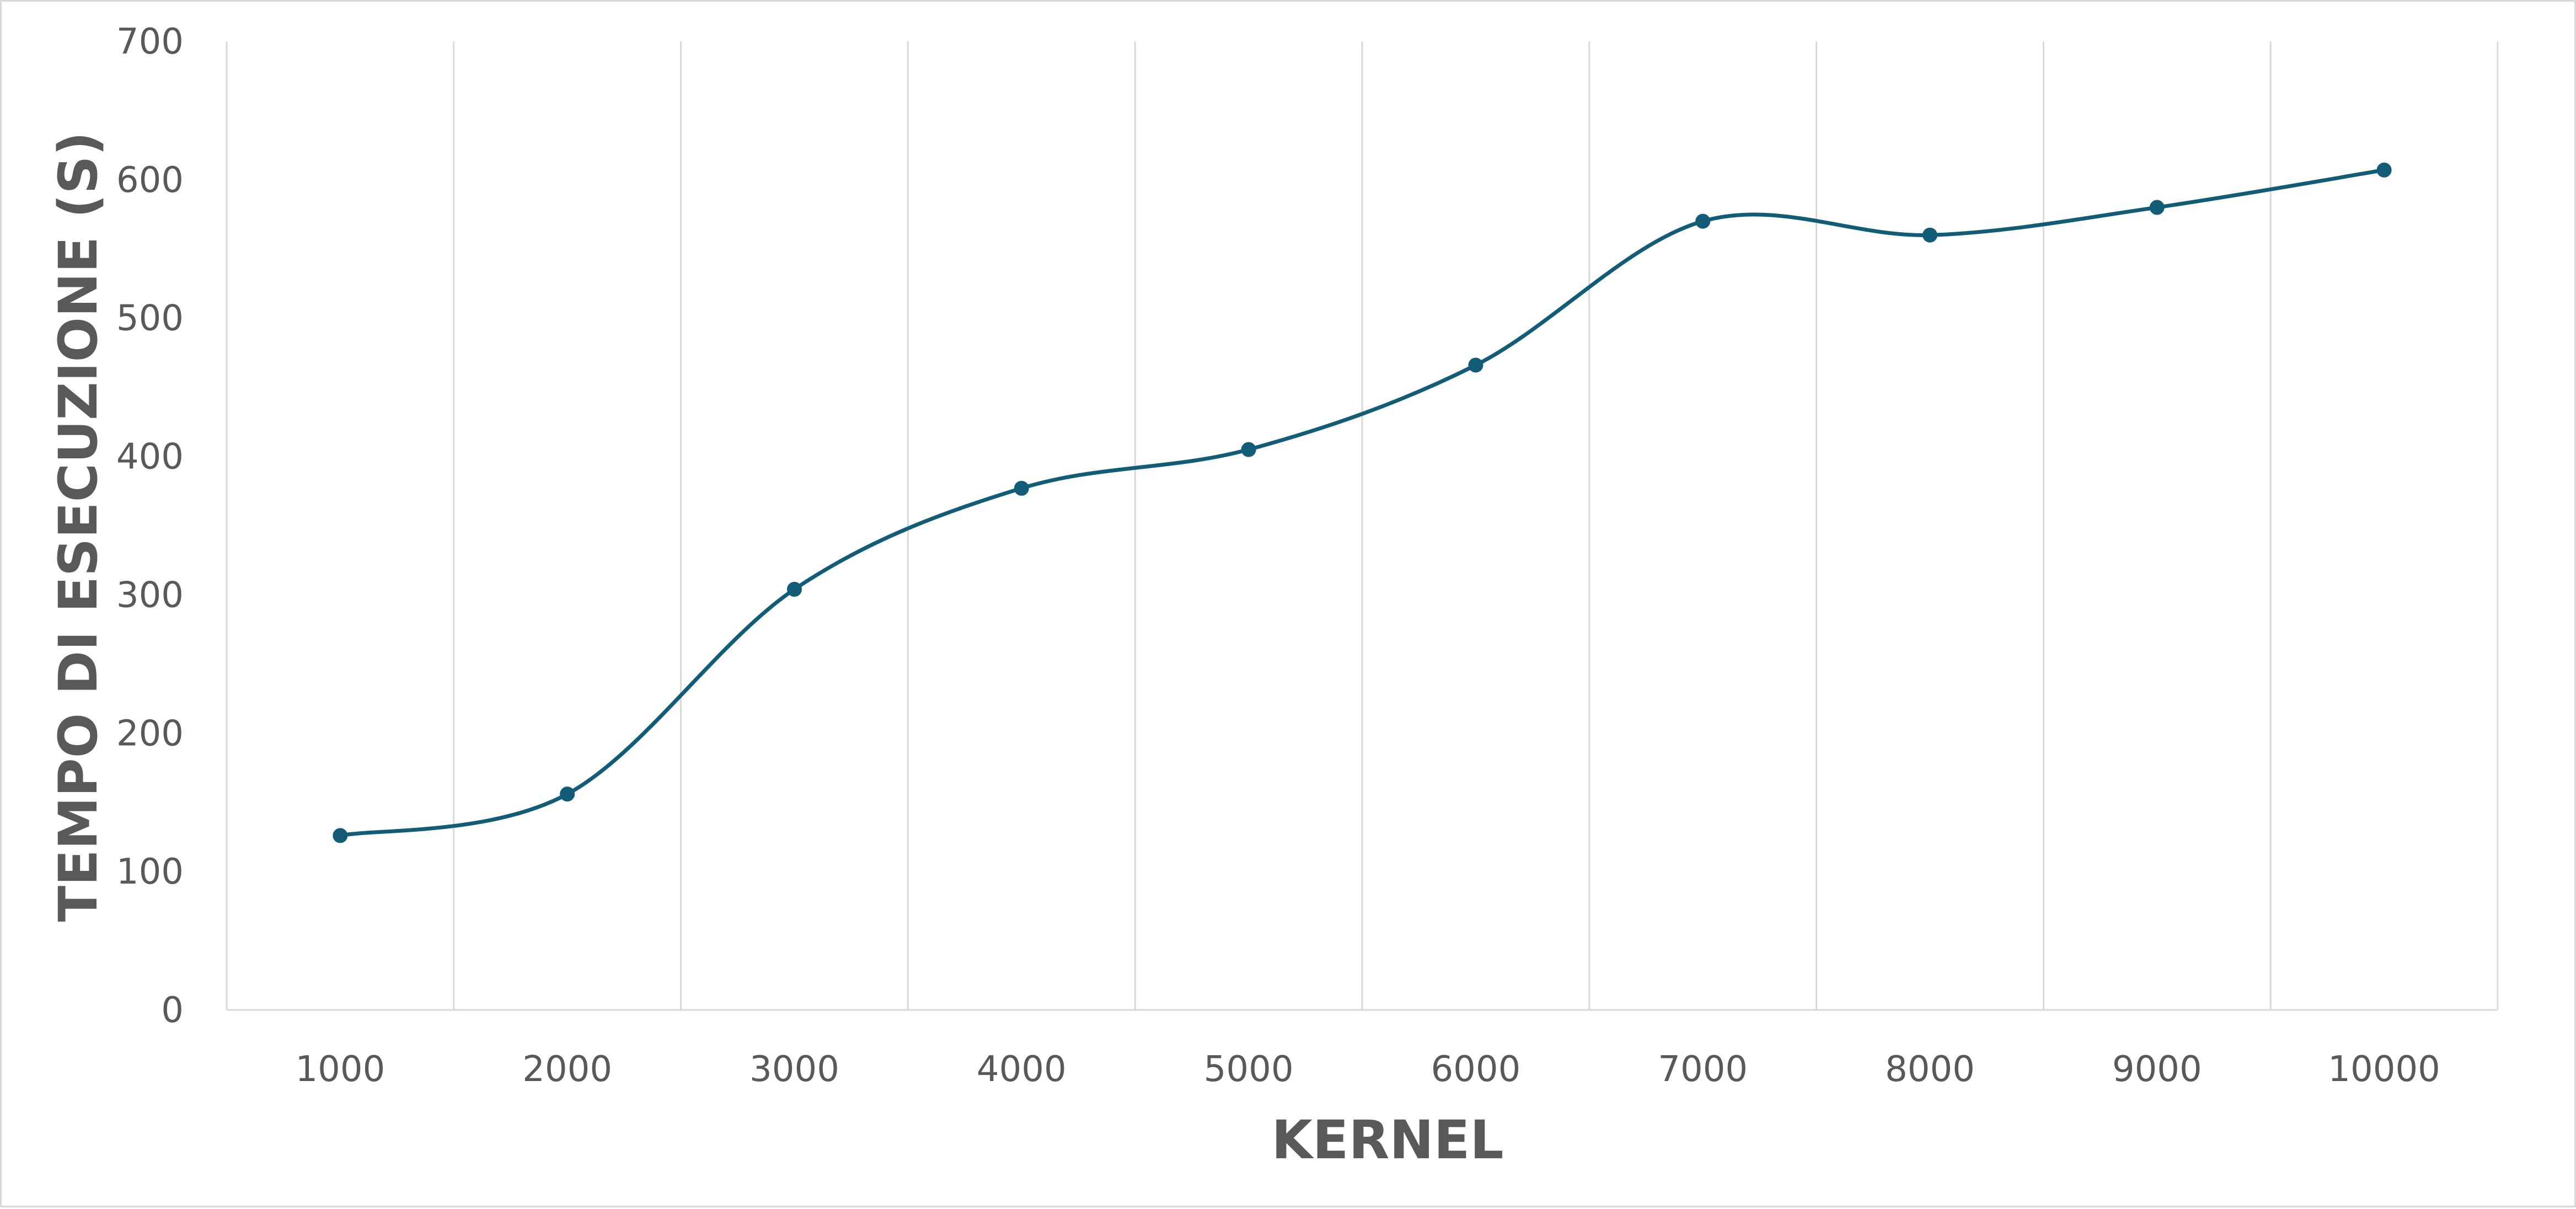 The width and height of the screenshot is (2576, 1209). I want to click on x-tick-label: 7000, so click(1703, 1069).